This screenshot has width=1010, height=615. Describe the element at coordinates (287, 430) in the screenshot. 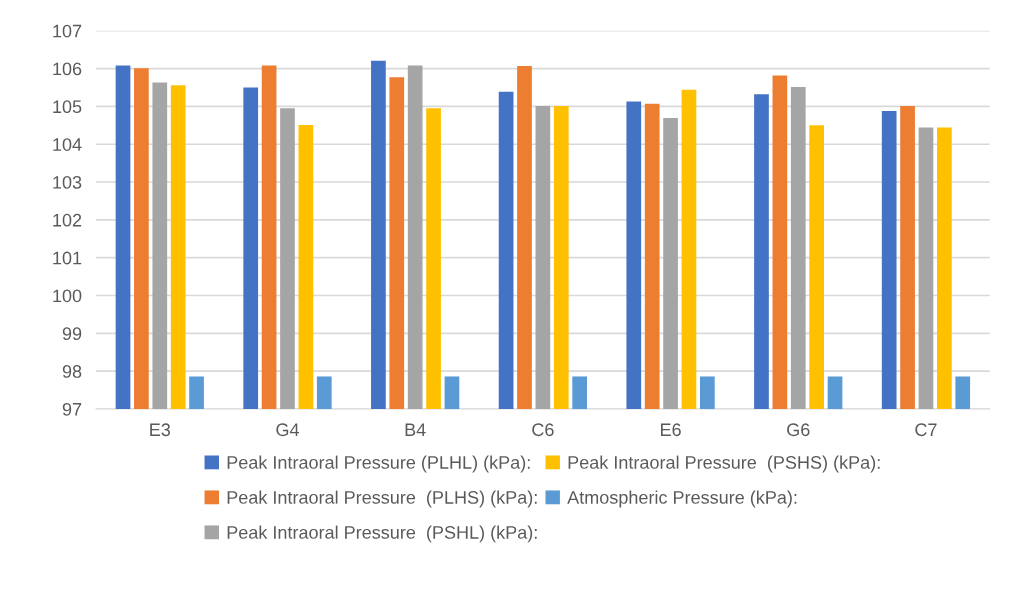

I see `x-tick-label: G4` at that location.